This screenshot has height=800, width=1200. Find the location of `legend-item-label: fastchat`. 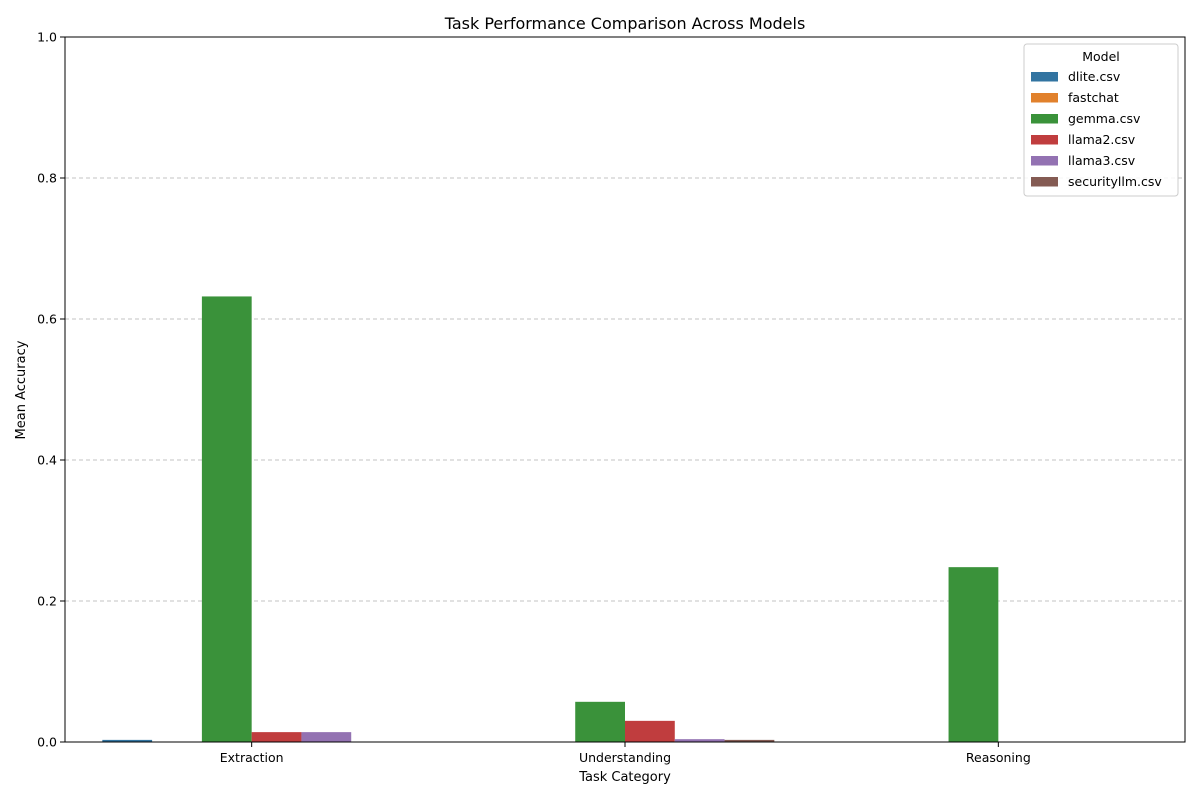

legend-item-label: fastchat is located at coordinates (1093, 97).